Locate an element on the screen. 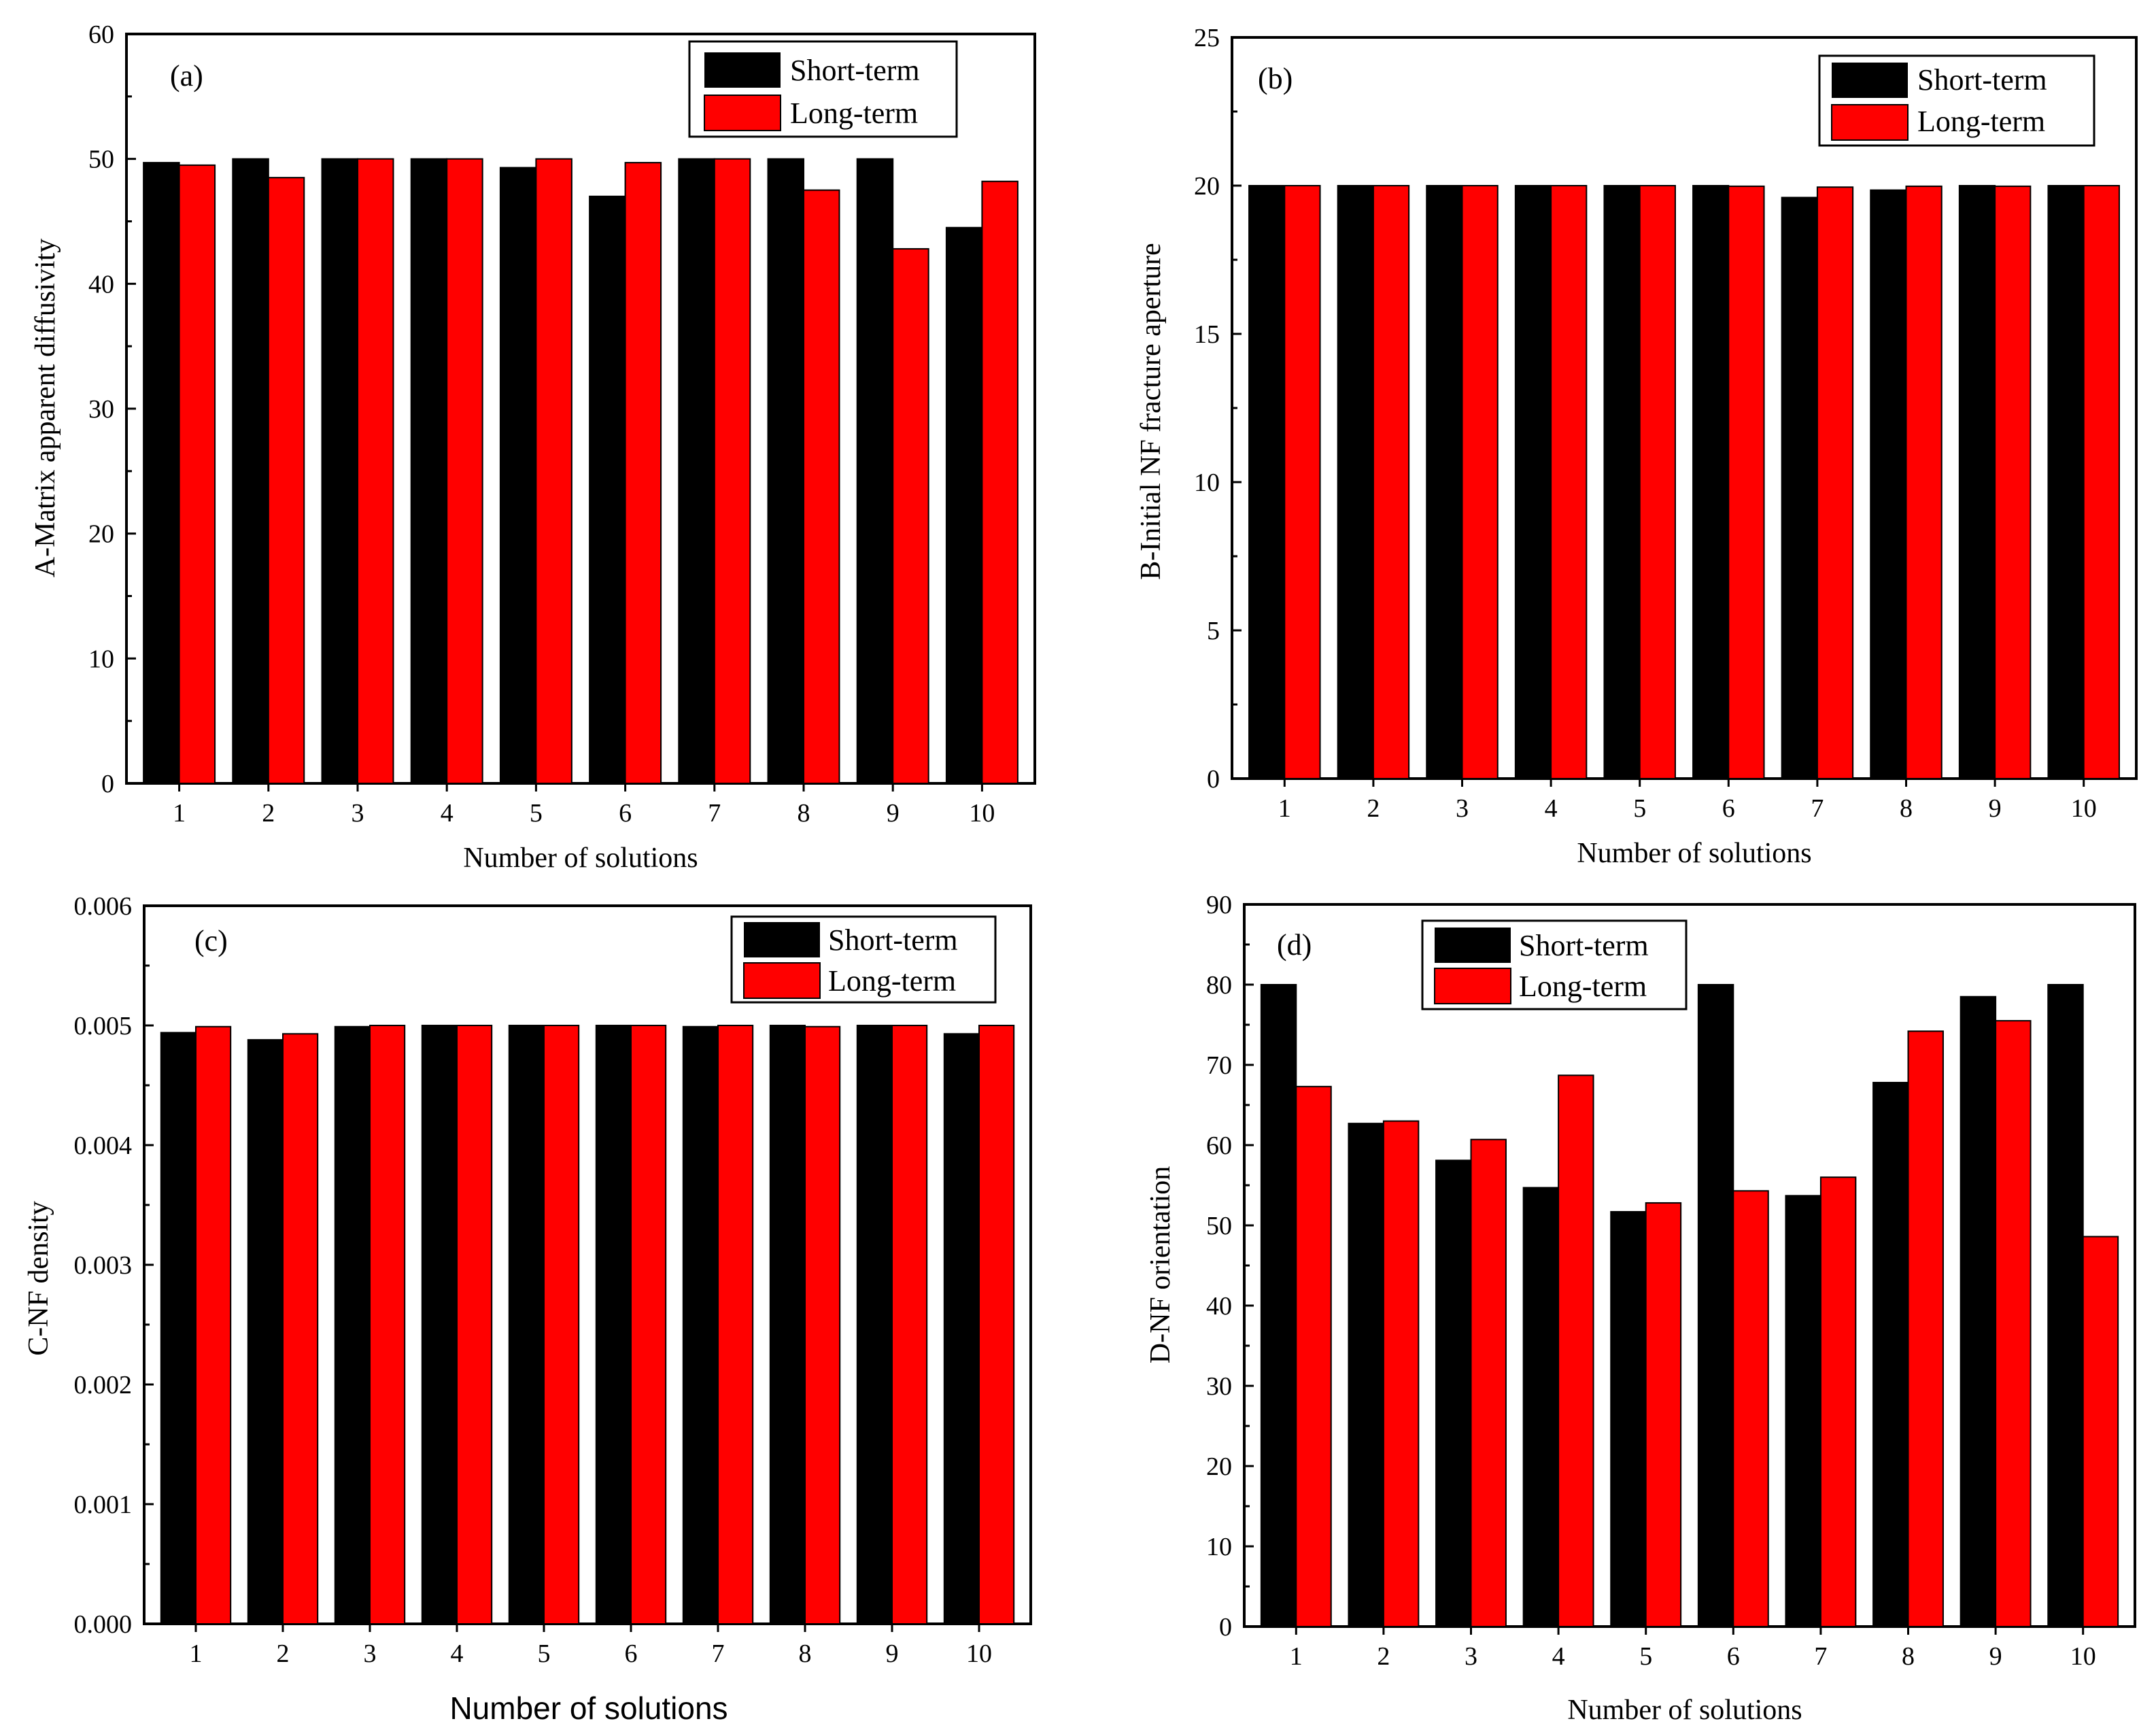  y-tick-label: 25 is located at coordinates (1207, 38).